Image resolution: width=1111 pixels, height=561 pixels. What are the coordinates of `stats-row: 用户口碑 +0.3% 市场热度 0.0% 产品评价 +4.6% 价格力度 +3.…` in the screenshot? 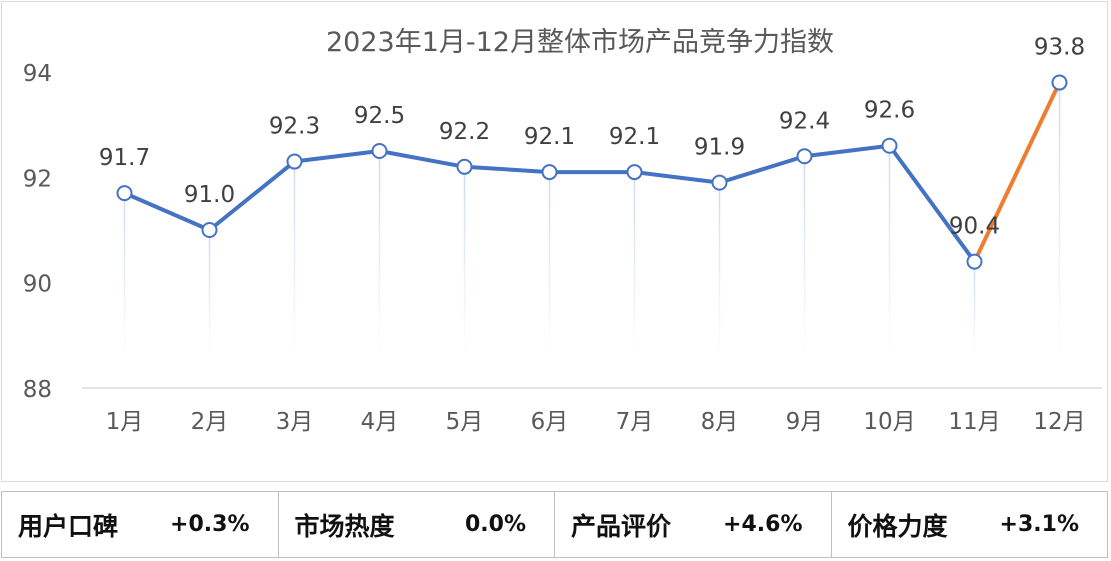 It's located at (554, 524).